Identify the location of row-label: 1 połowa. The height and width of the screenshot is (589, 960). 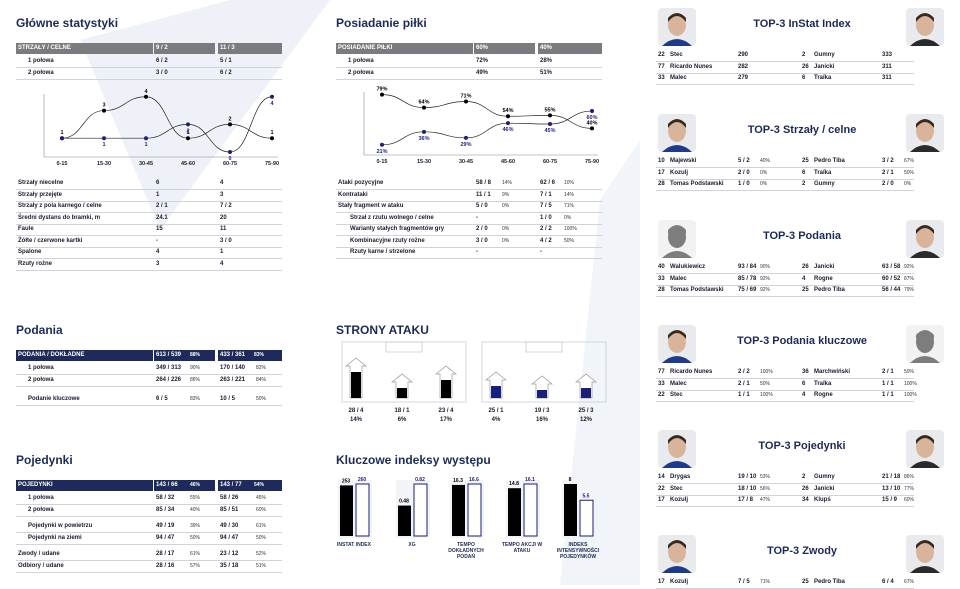
(41, 498).